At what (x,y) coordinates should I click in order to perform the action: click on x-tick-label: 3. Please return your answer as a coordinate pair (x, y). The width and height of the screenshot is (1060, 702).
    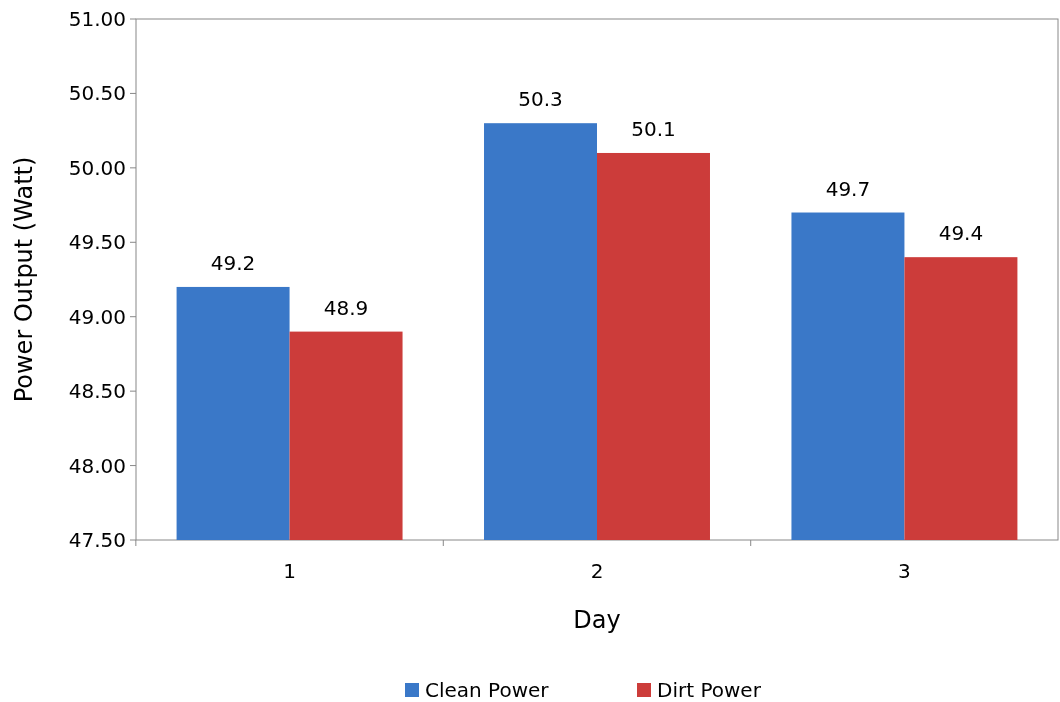
    Looking at the image, I should click on (904, 571).